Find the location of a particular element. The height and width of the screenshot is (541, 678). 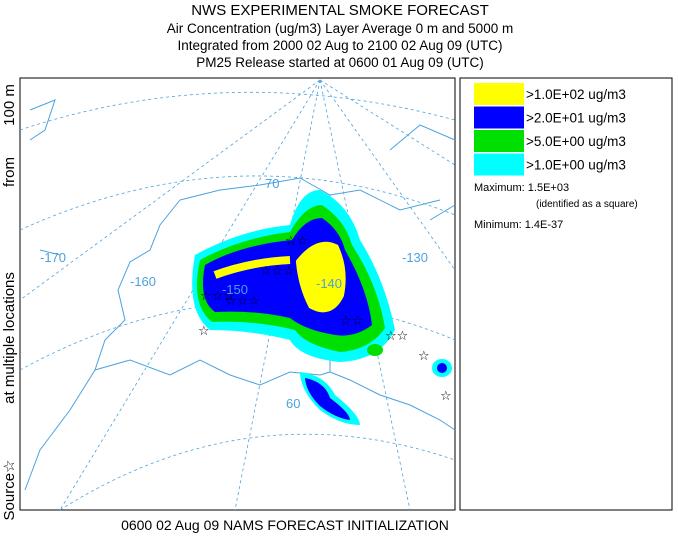

legend-label: >1.0E+00 ug/m3 is located at coordinates (576, 165).